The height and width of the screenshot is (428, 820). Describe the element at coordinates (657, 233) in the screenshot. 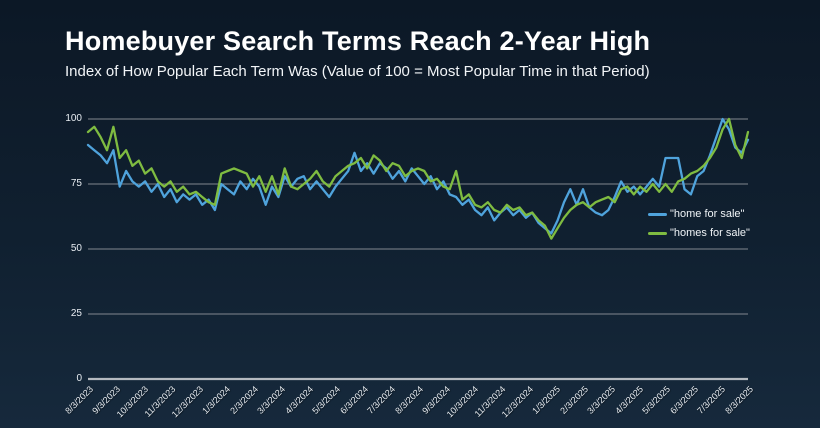

I see `green-line-swatch-icon` at that location.